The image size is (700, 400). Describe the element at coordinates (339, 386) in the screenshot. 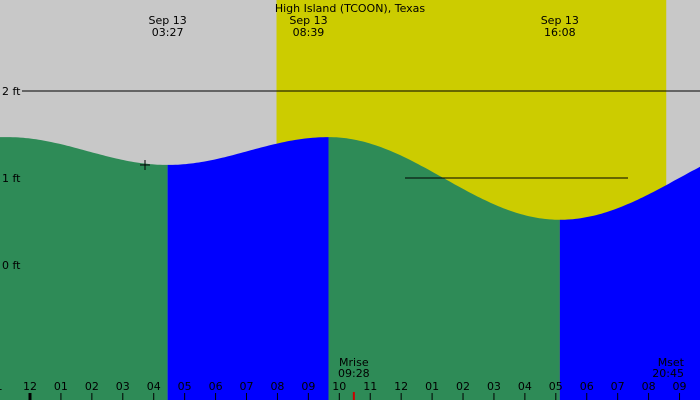

I see `x-tick-label: 10` at that location.